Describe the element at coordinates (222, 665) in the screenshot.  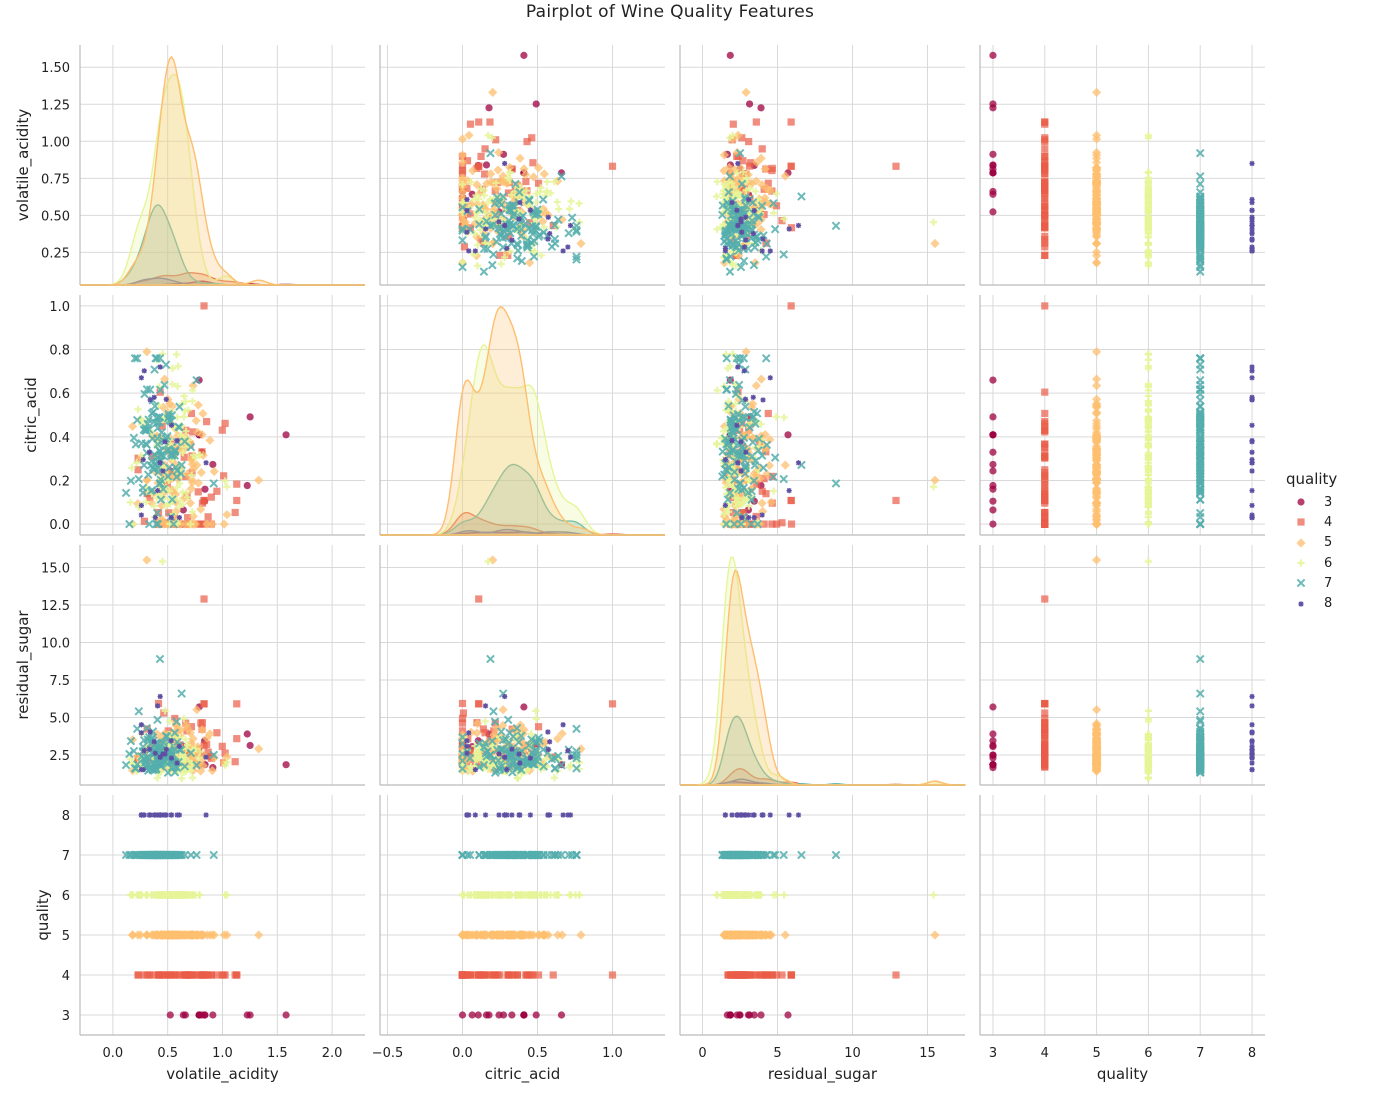
I see `panel-residual_sugar-vs-volatile_acidity` at that location.